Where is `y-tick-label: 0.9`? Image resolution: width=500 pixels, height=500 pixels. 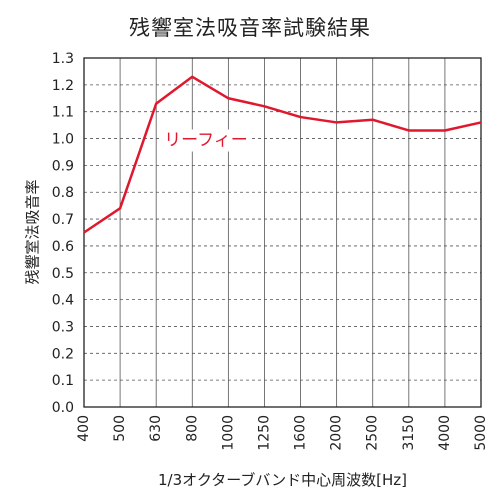 y-tick-label: 0.9 is located at coordinates (63, 166).